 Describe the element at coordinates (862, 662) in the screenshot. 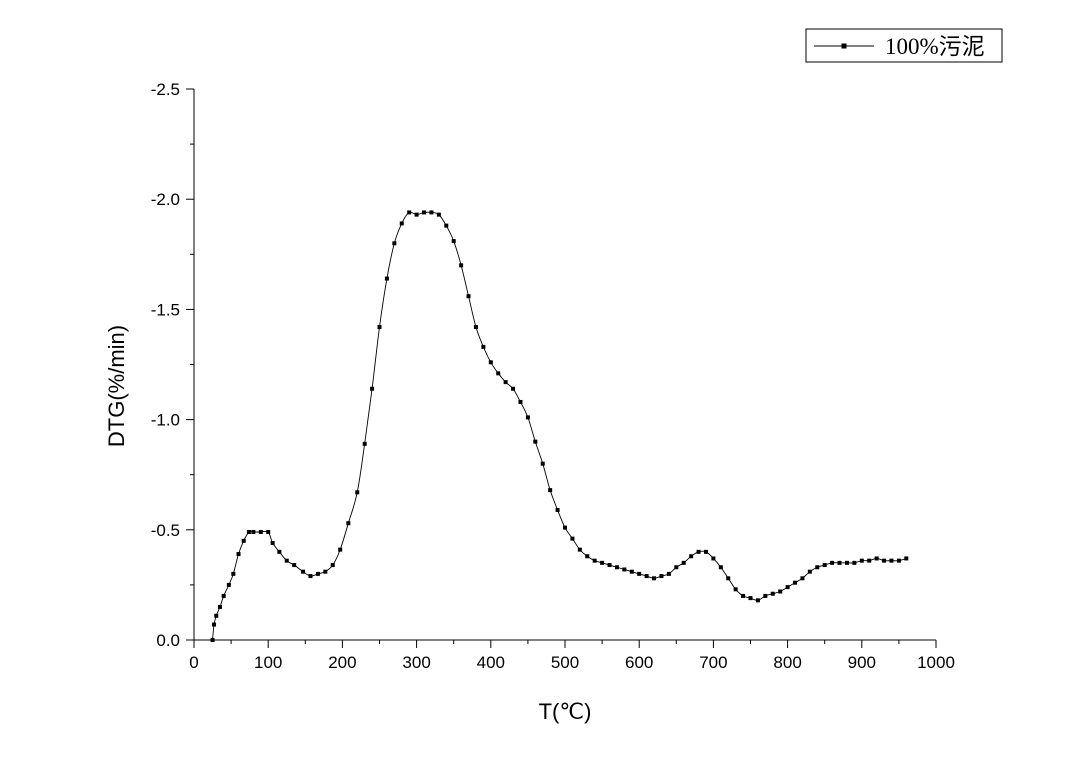

I see `x-tick-label: 900` at that location.